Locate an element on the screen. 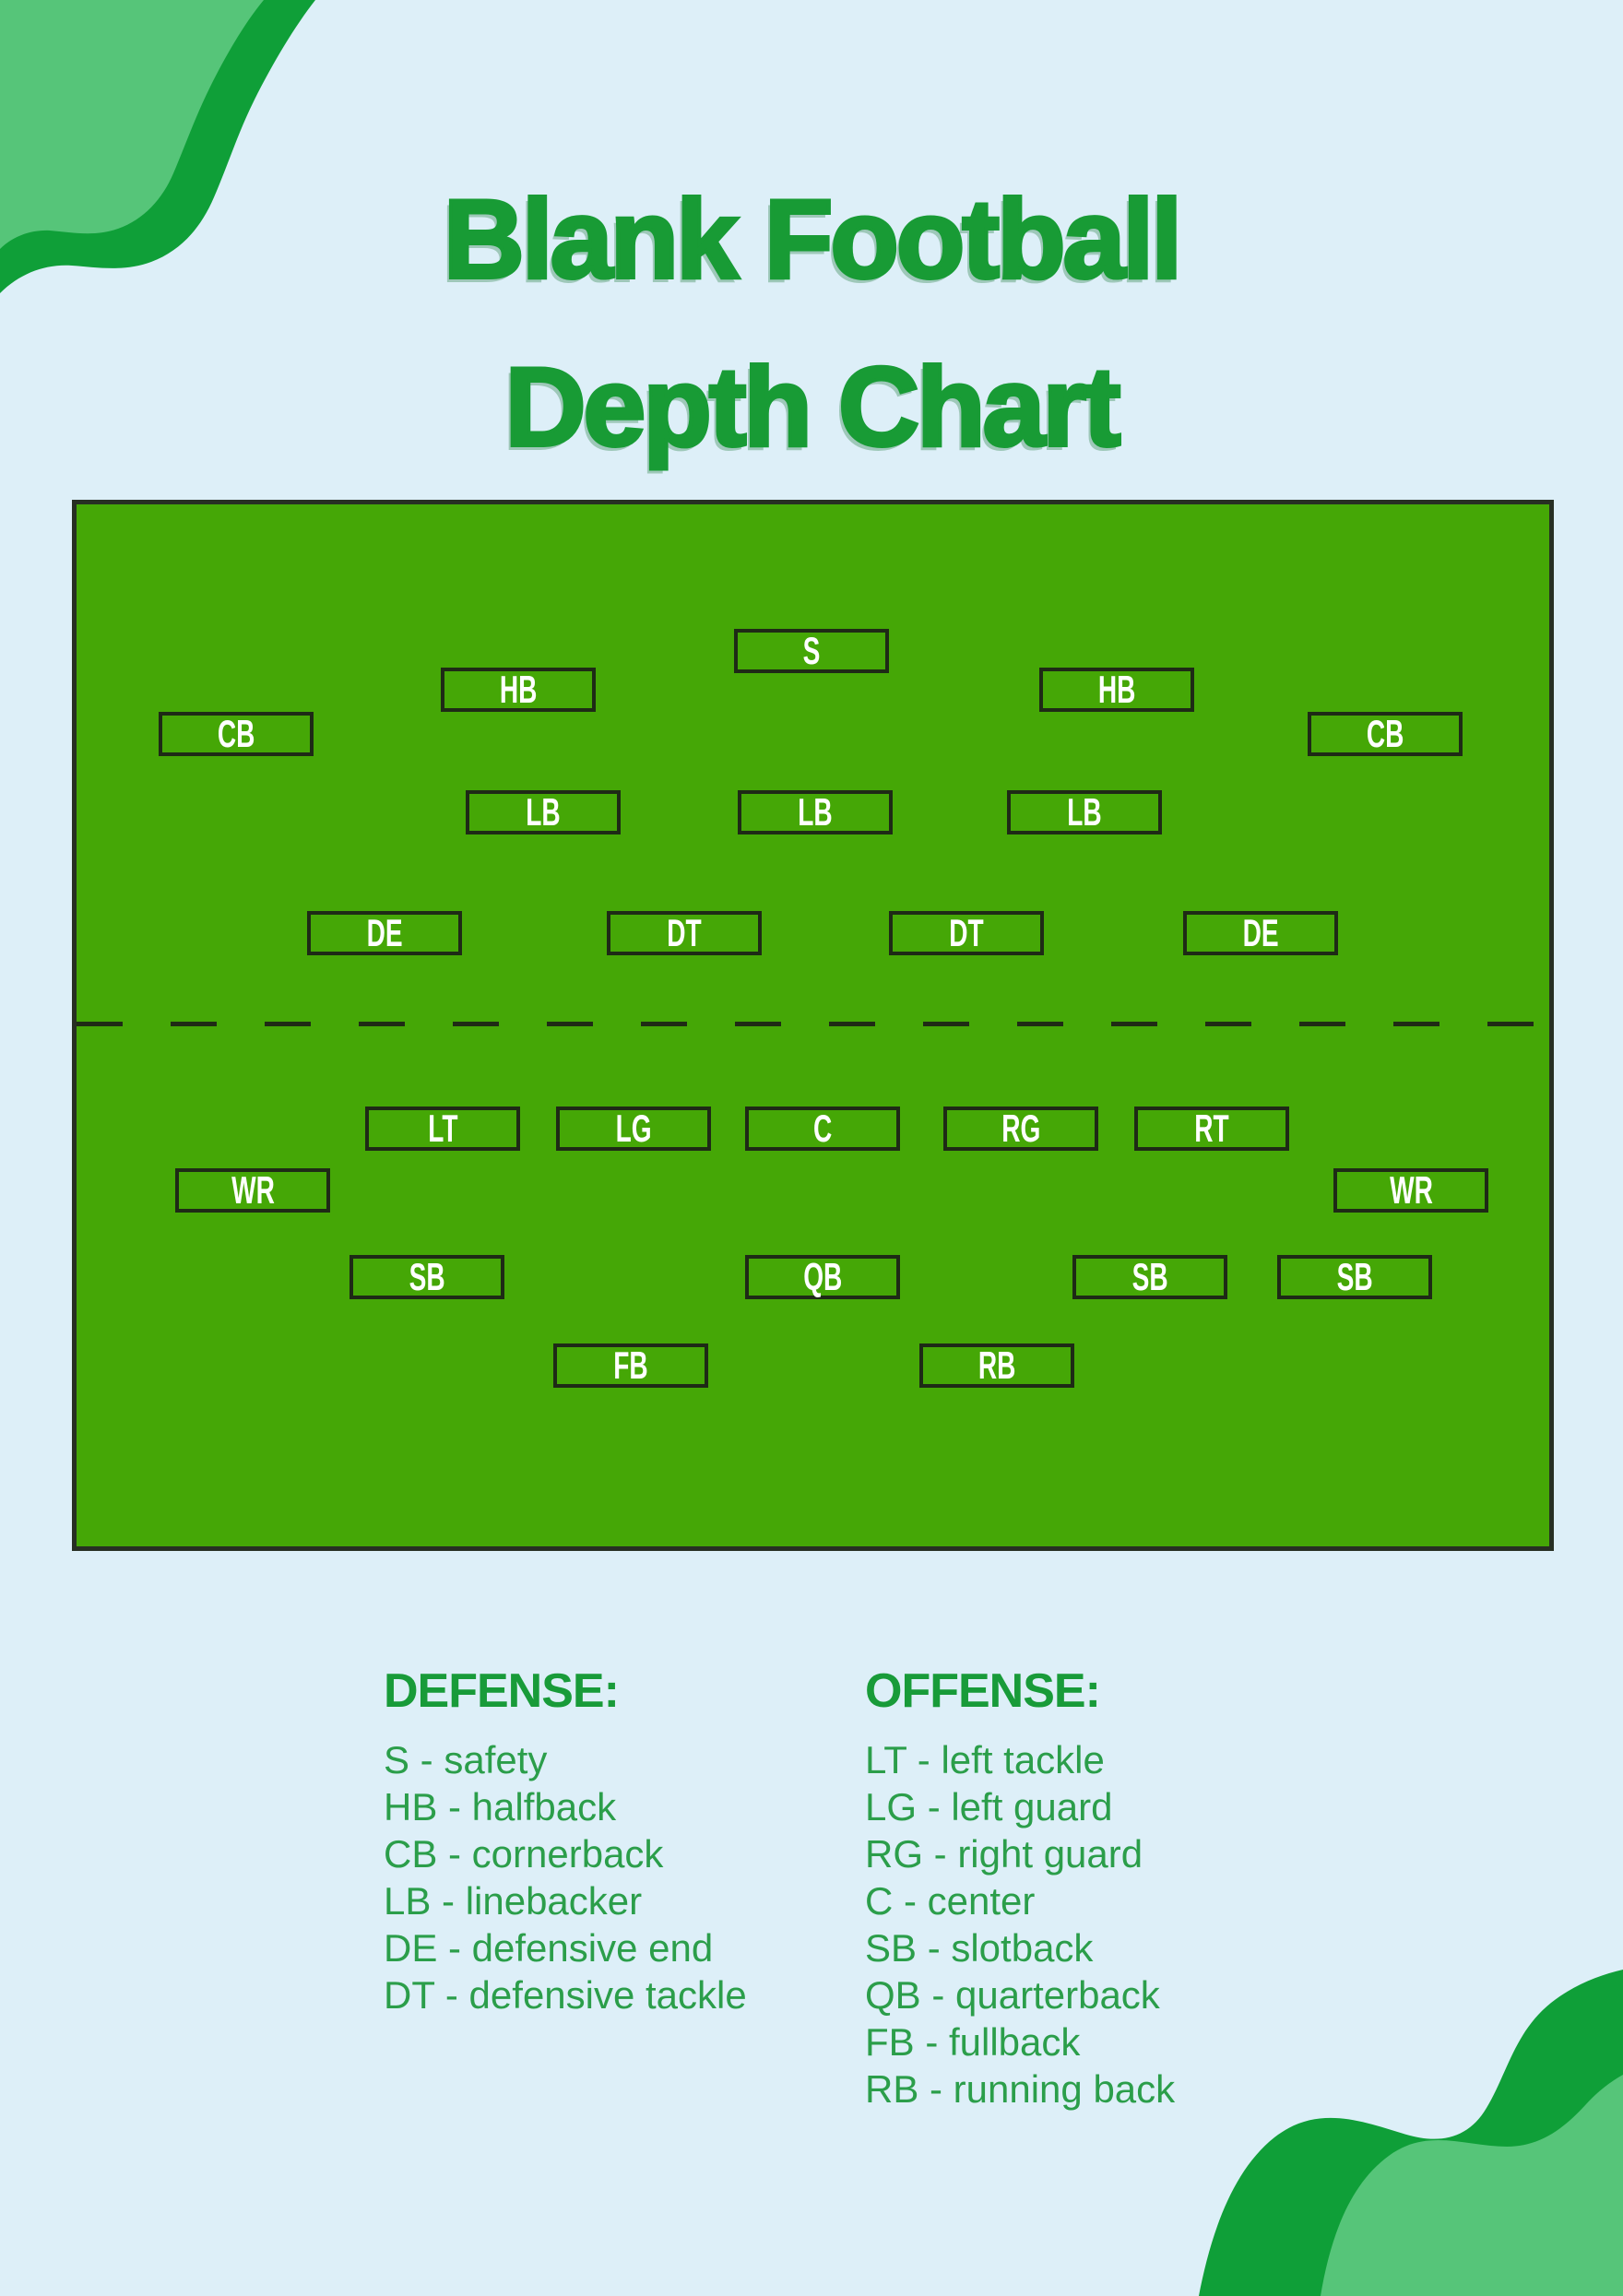 The image size is (1623, 2296). position-box-s: S is located at coordinates (811, 651).